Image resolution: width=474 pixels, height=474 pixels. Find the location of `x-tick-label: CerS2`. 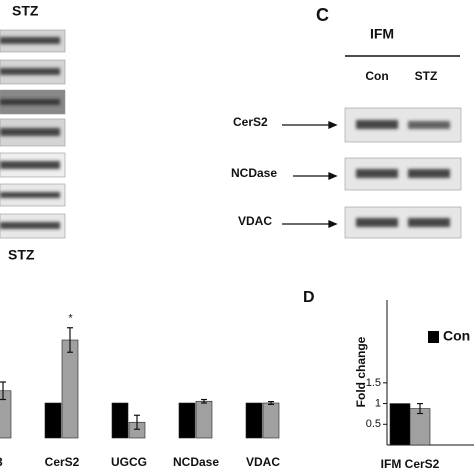

x-tick-label: CerS2 is located at coordinates (62, 462).